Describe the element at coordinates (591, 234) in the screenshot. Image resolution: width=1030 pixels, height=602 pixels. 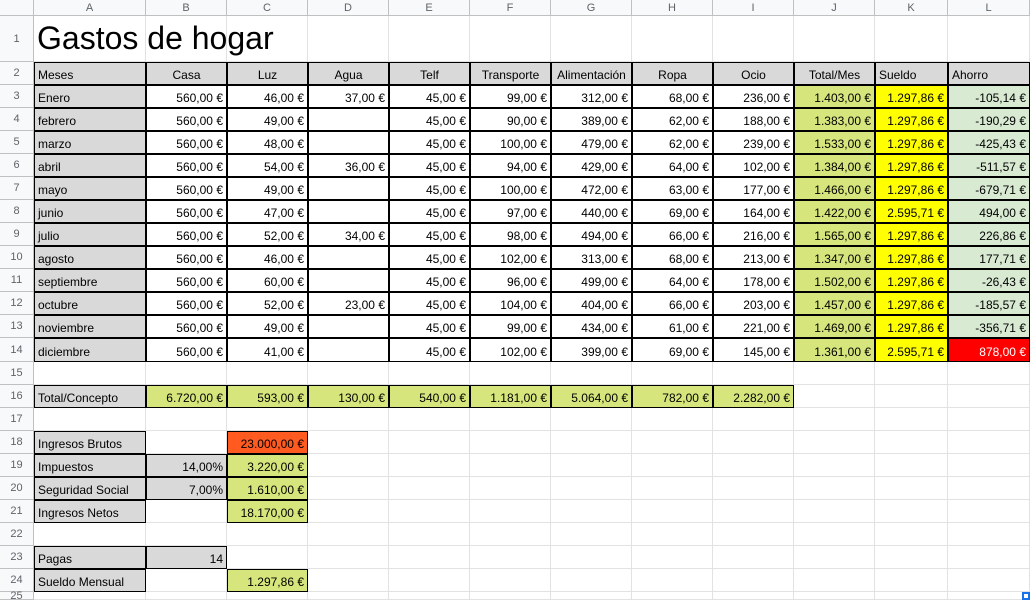
I see `table-cell: 494,00 €` at that location.